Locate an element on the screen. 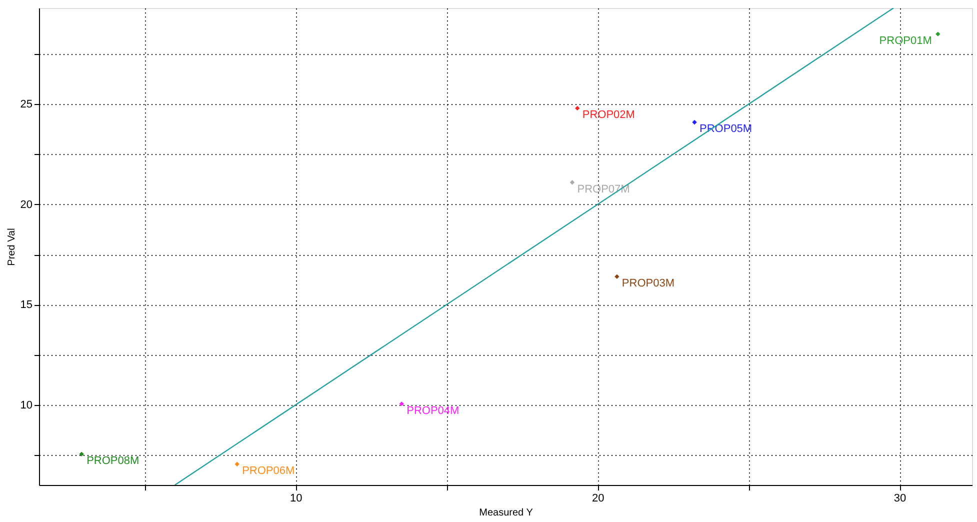  y-tick-label: 10 is located at coordinates (26, 405).